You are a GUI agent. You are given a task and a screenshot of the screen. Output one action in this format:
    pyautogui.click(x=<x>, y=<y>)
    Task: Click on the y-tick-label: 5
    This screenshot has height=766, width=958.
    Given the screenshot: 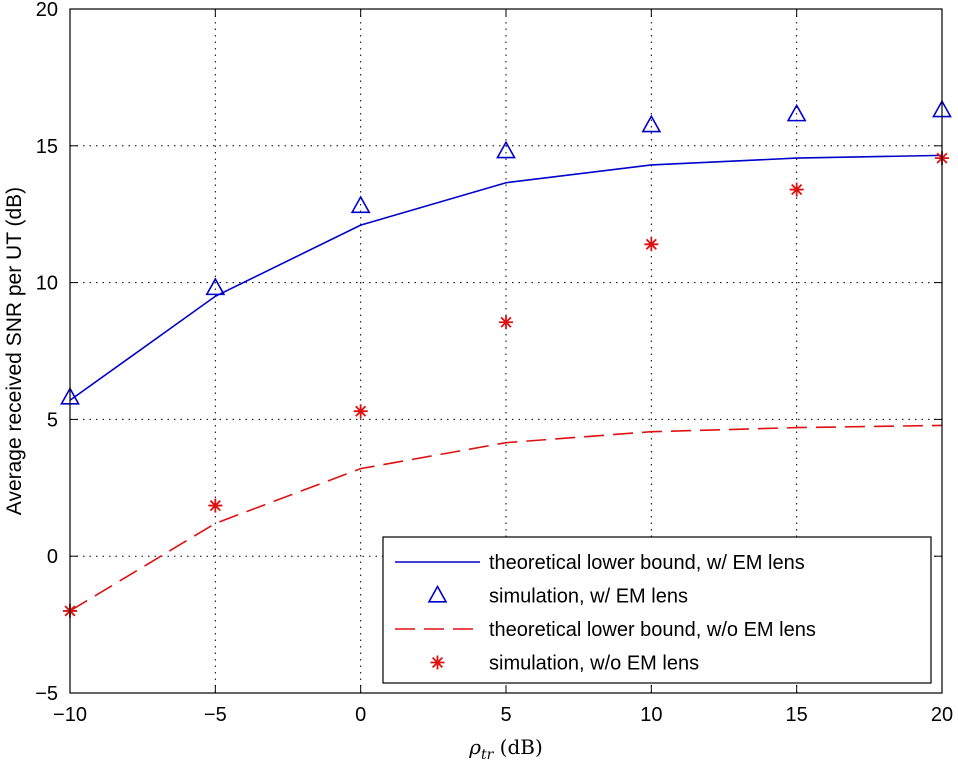 What is the action you would take?
    pyautogui.click(x=52, y=420)
    